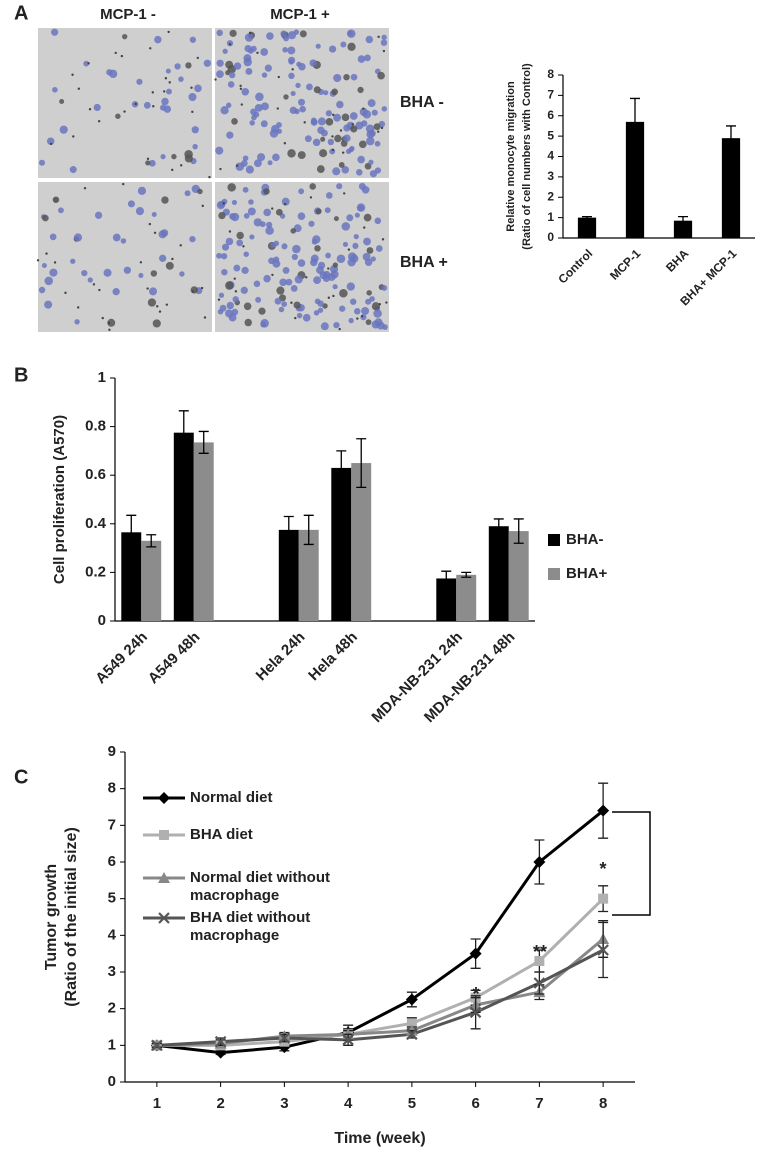 Image resolution: width=763 pixels, height=1157 pixels. What do you see at coordinates (95, 474) in the screenshot?
I see `y-tick-label: 0.6` at bounding box center [95, 474].